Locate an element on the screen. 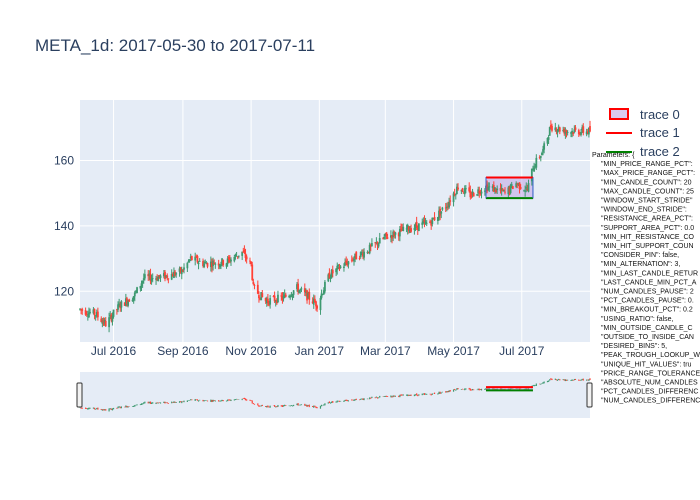 This screenshot has width=700, height=500. legend-item-trace-0: trace 0 is located at coordinates (644, 114).